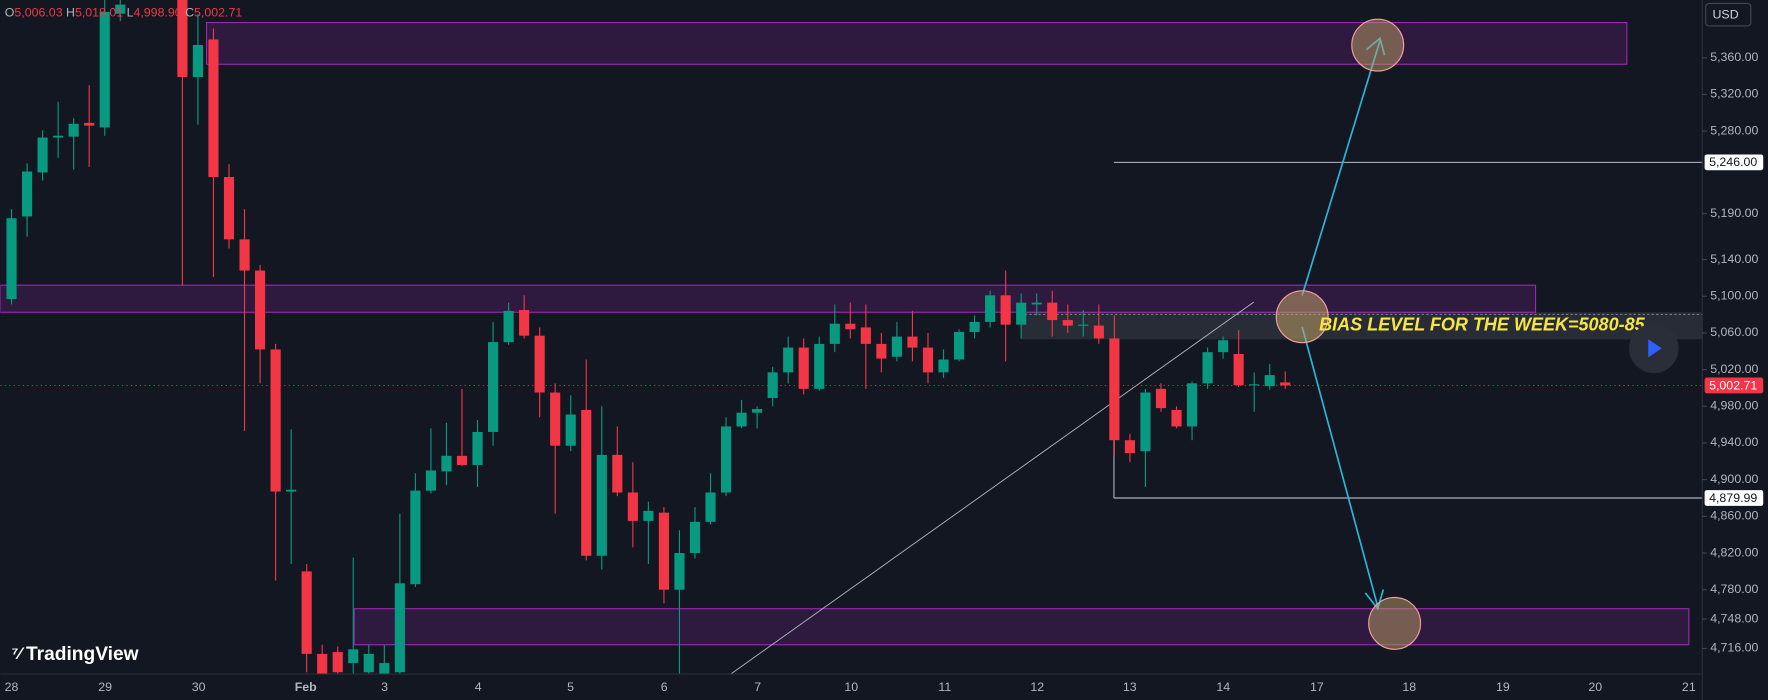 The image size is (1768, 700). Describe the element at coordinates (1734, 332) in the screenshot. I see `y-tick-label: 5,060.00` at that location.